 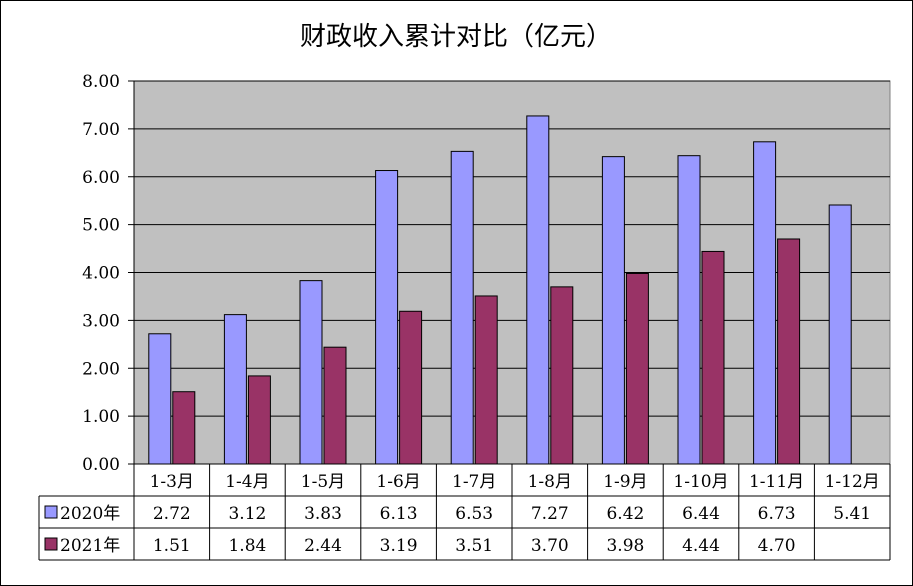 I want to click on legend-swatch-2020年, so click(x=51, y=512).